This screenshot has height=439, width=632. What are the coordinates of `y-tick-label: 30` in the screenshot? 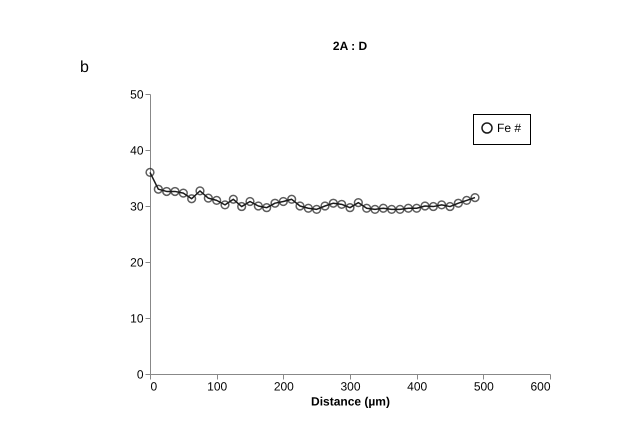 It's located at (137, 207).